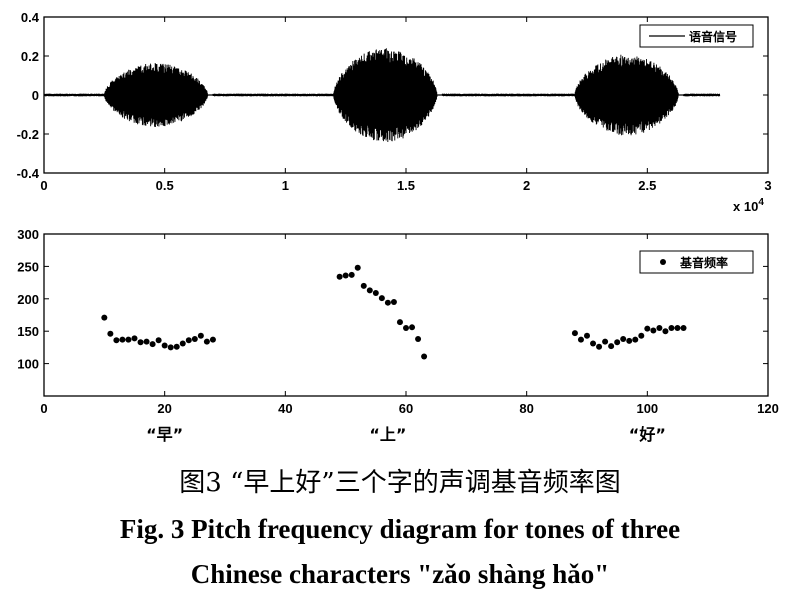 This screenshot has width=800, height=597. I want to click on top-y-tick-label: 0, so click(35, 95).